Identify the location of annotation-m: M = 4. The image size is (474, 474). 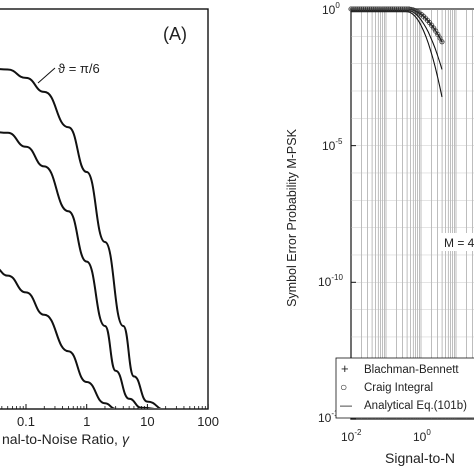
(459, 243).